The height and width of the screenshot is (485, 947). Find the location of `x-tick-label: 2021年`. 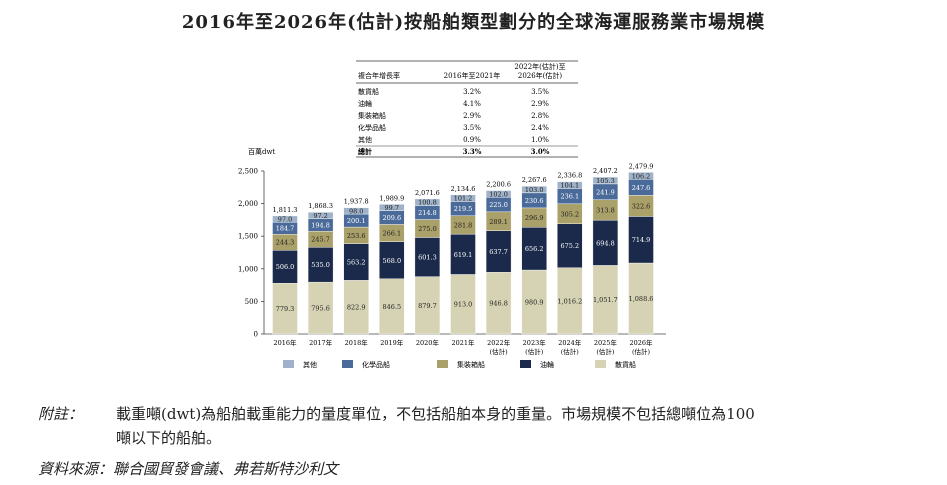

x-tick-label: 2021年 is located at coordinates (463, 342).